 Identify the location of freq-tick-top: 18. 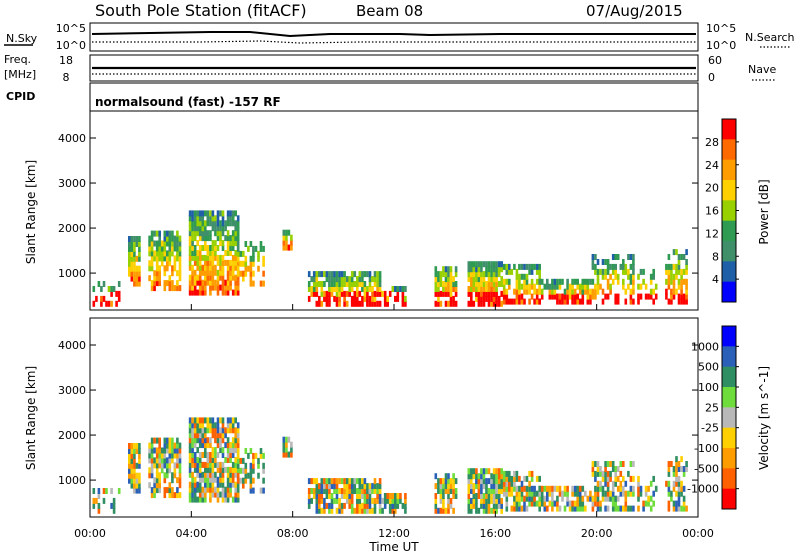
(66, 60).